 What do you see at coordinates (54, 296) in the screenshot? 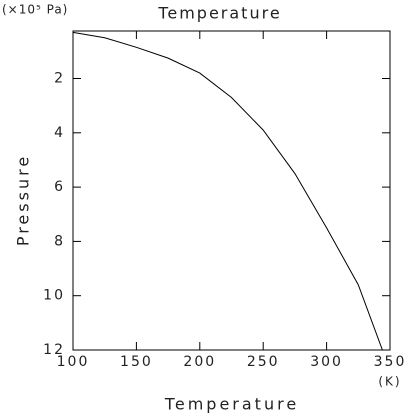
I see `y-tick-label: 10` at bounding box center [54, 296].